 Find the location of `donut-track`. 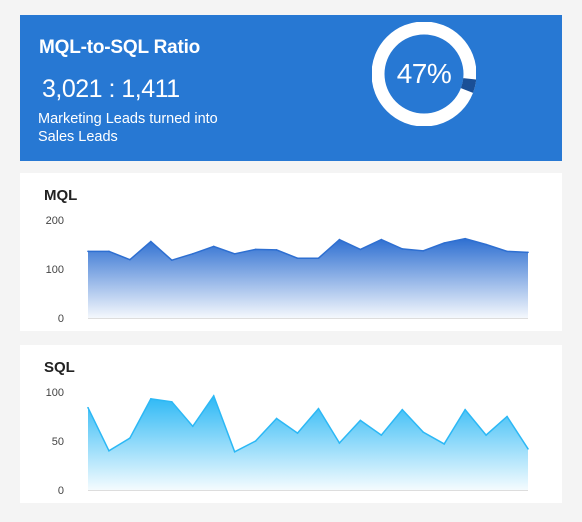

donut-track is located at coordinates (424, 74).